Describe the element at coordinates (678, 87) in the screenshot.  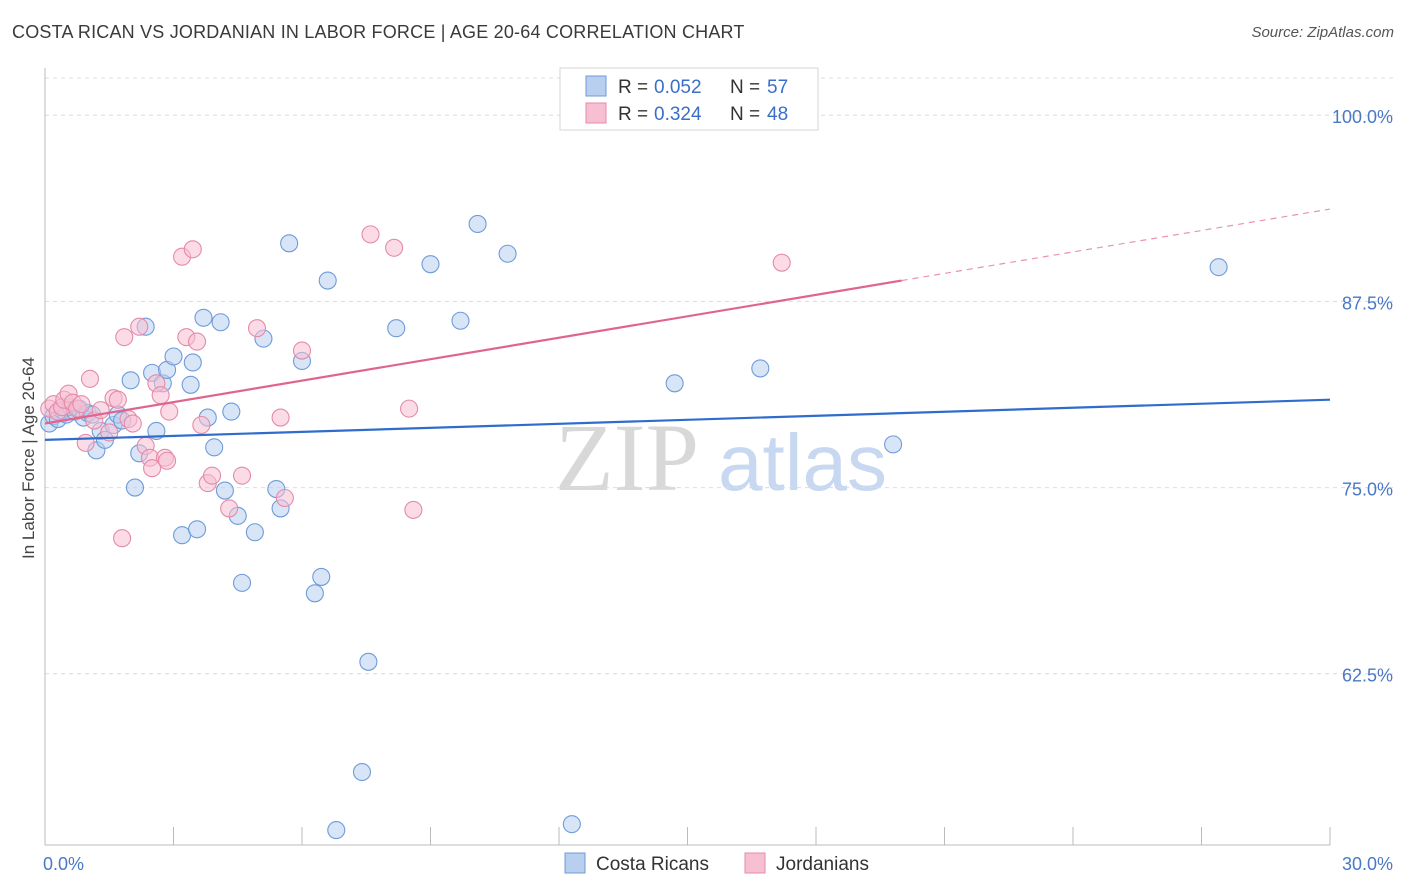
I see `legend-r-value-costa: 0.052` at that location.